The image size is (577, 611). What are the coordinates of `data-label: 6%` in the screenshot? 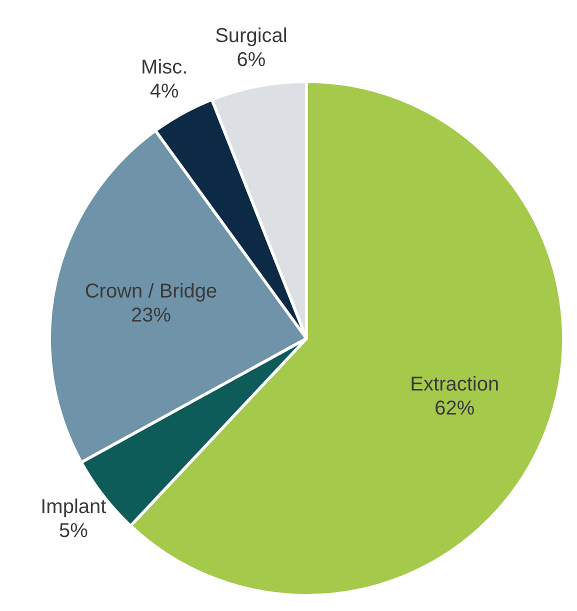 It's located at (251, 60).